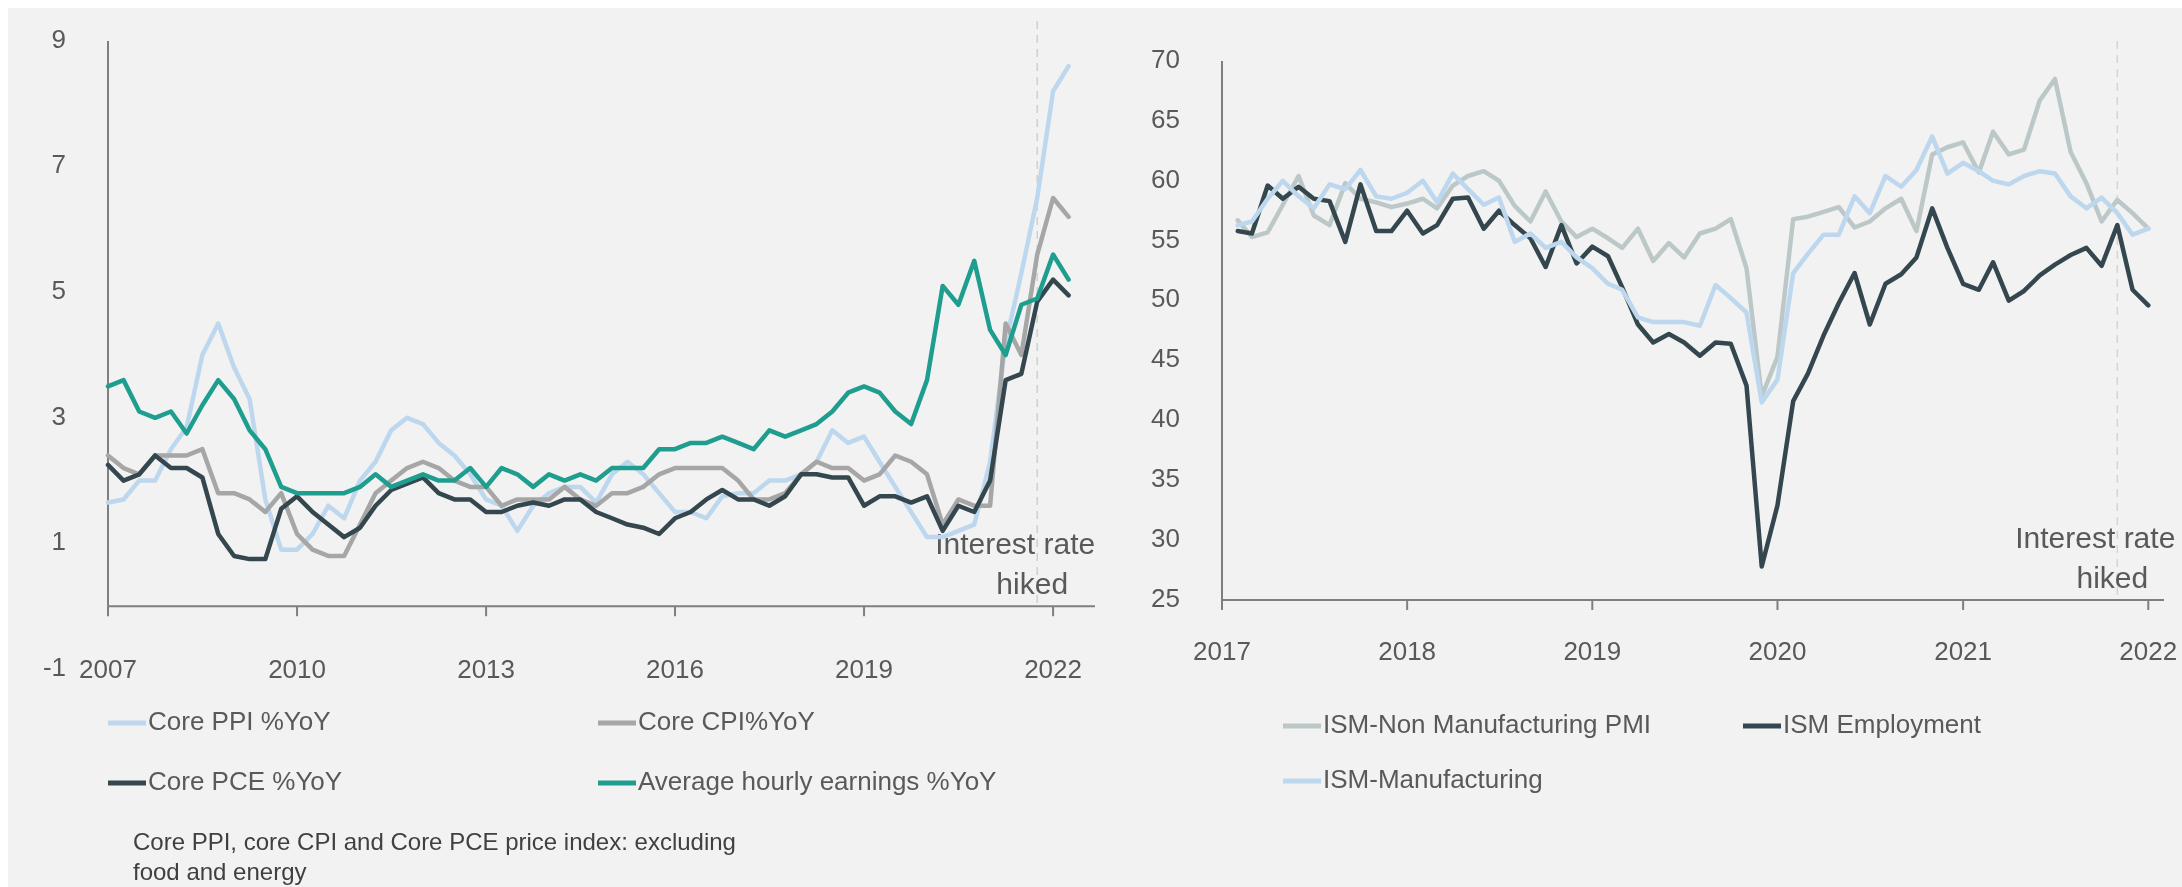 The width and height of the screenshot is (2182, 887). I want to click on y-tick-label: 30, so click(1165, 537).